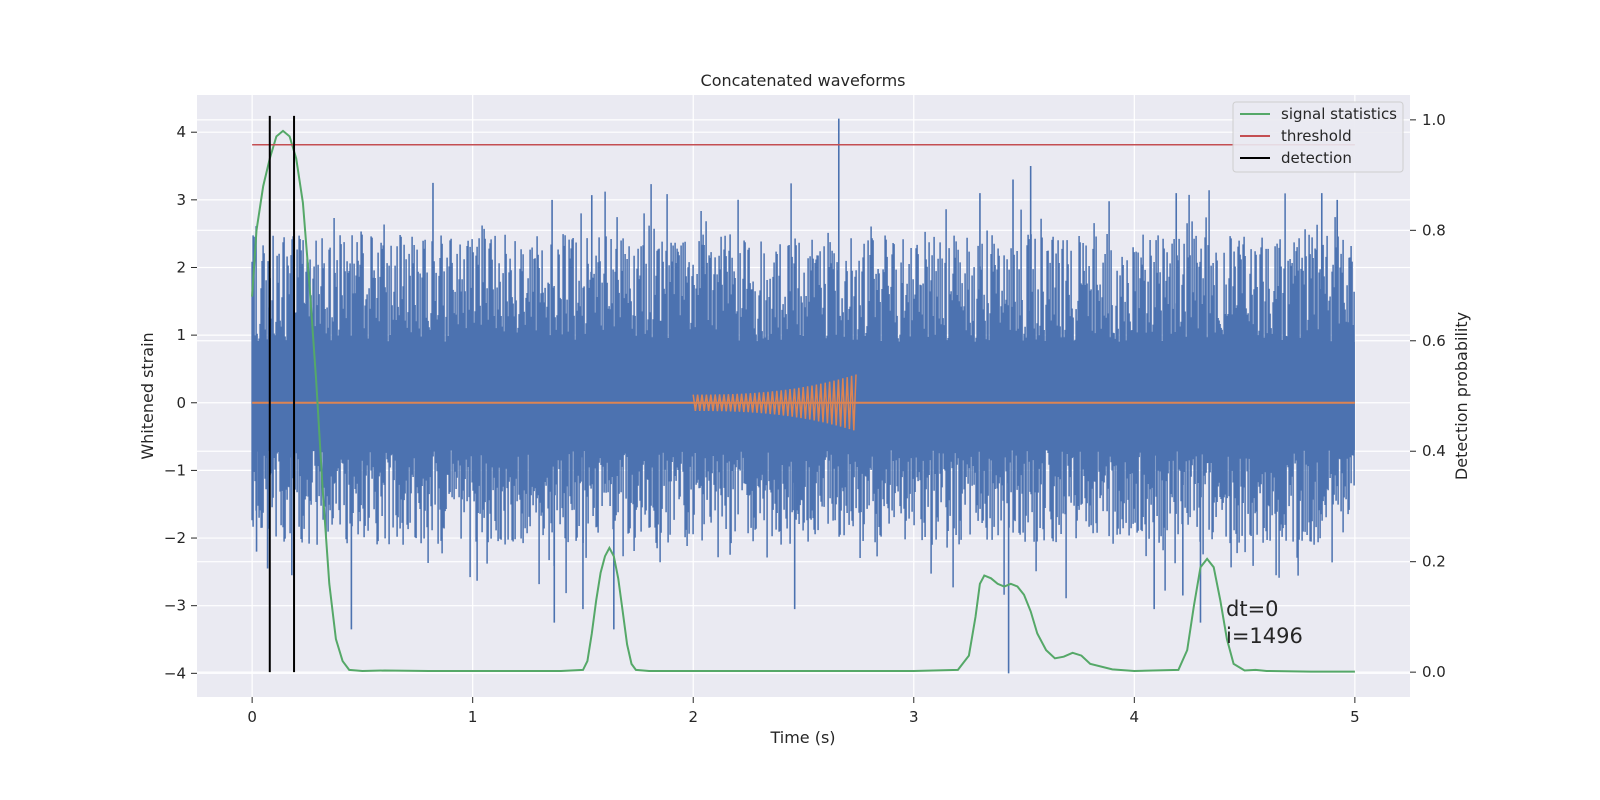  Describe the element at coordinates (181, 267) in the screenshot. I see `y-tick-label: 2` at that location.